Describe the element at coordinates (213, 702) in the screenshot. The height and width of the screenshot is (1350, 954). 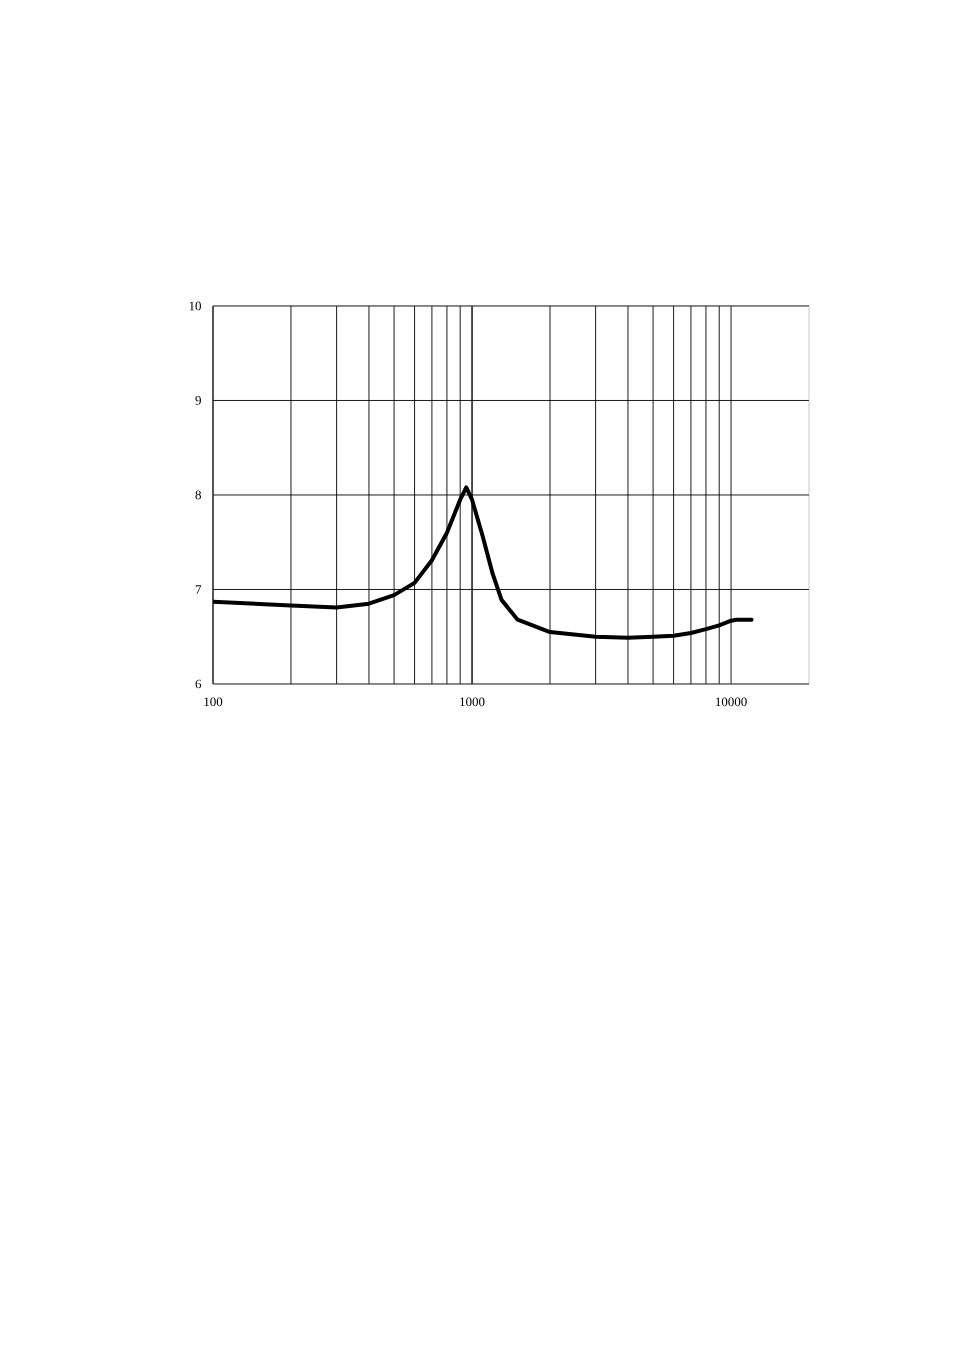
I see `x-tick-label: 100` at that location.